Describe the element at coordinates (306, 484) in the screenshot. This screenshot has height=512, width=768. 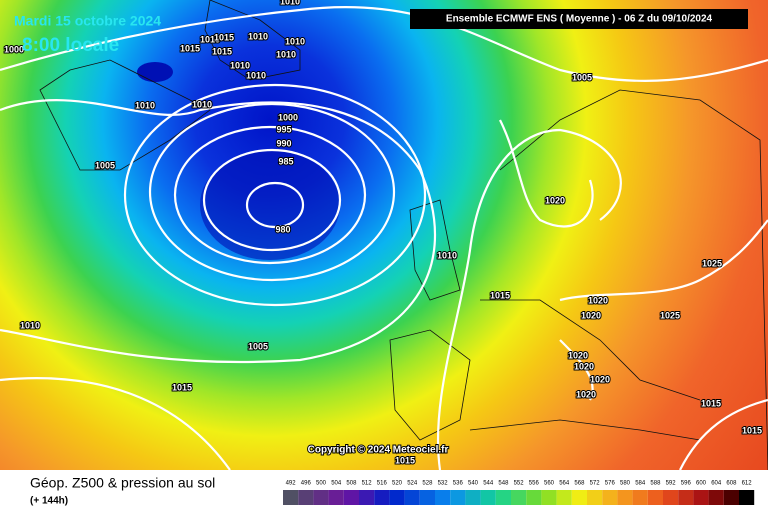
I see `colorbar-label: 496` at that location.